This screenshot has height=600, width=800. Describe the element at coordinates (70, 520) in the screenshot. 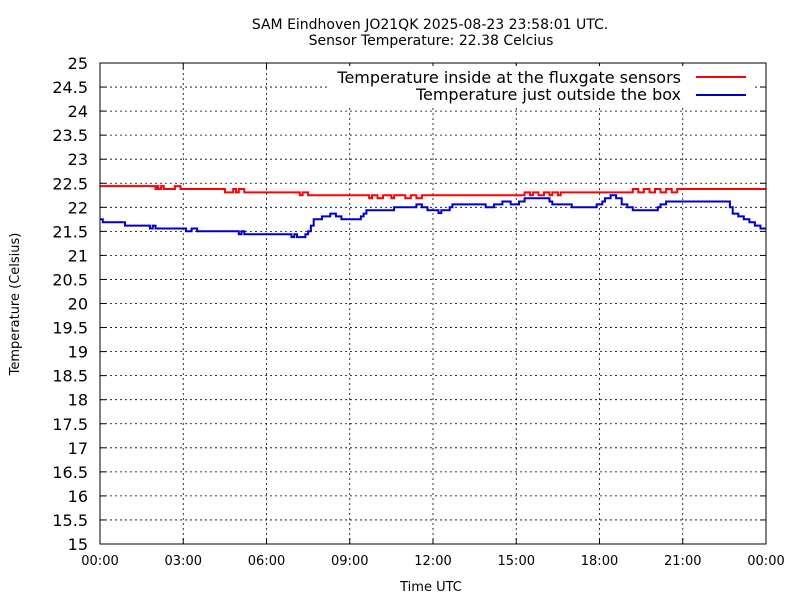

I see `y-tick-label: 15.5` at that location.